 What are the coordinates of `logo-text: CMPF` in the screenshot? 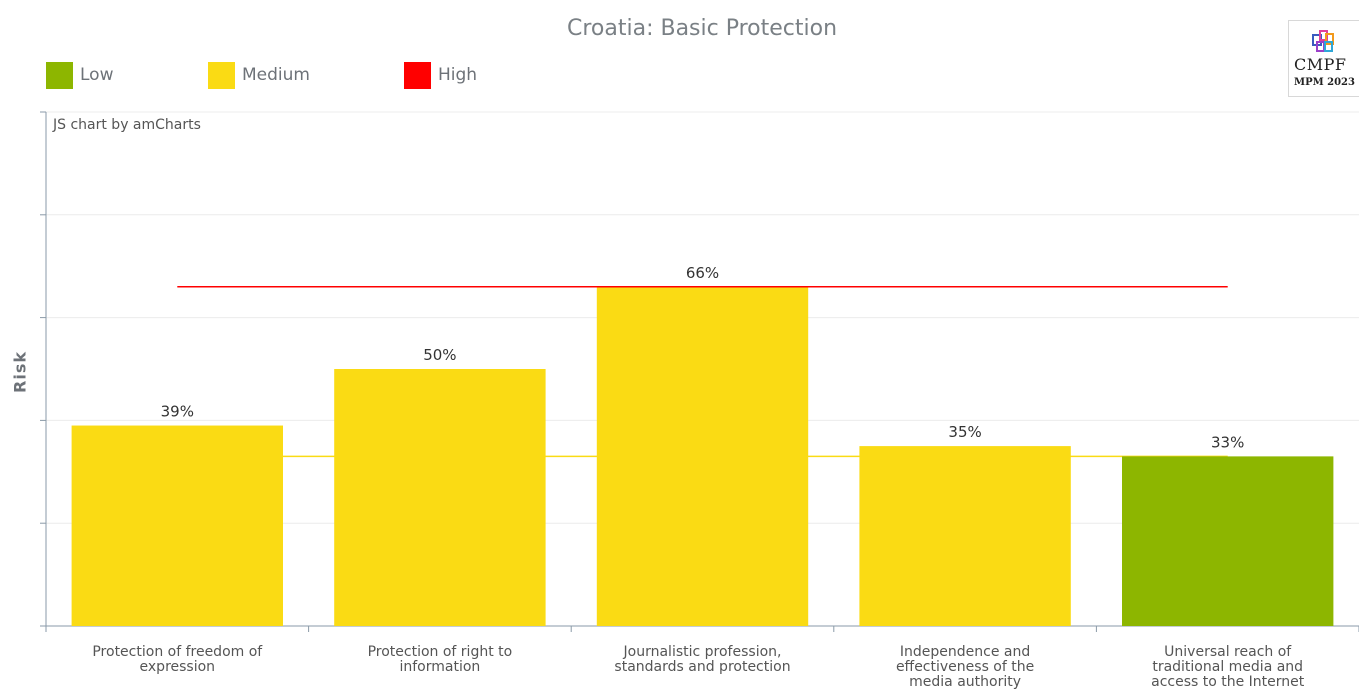 It's located at (1320, 64).